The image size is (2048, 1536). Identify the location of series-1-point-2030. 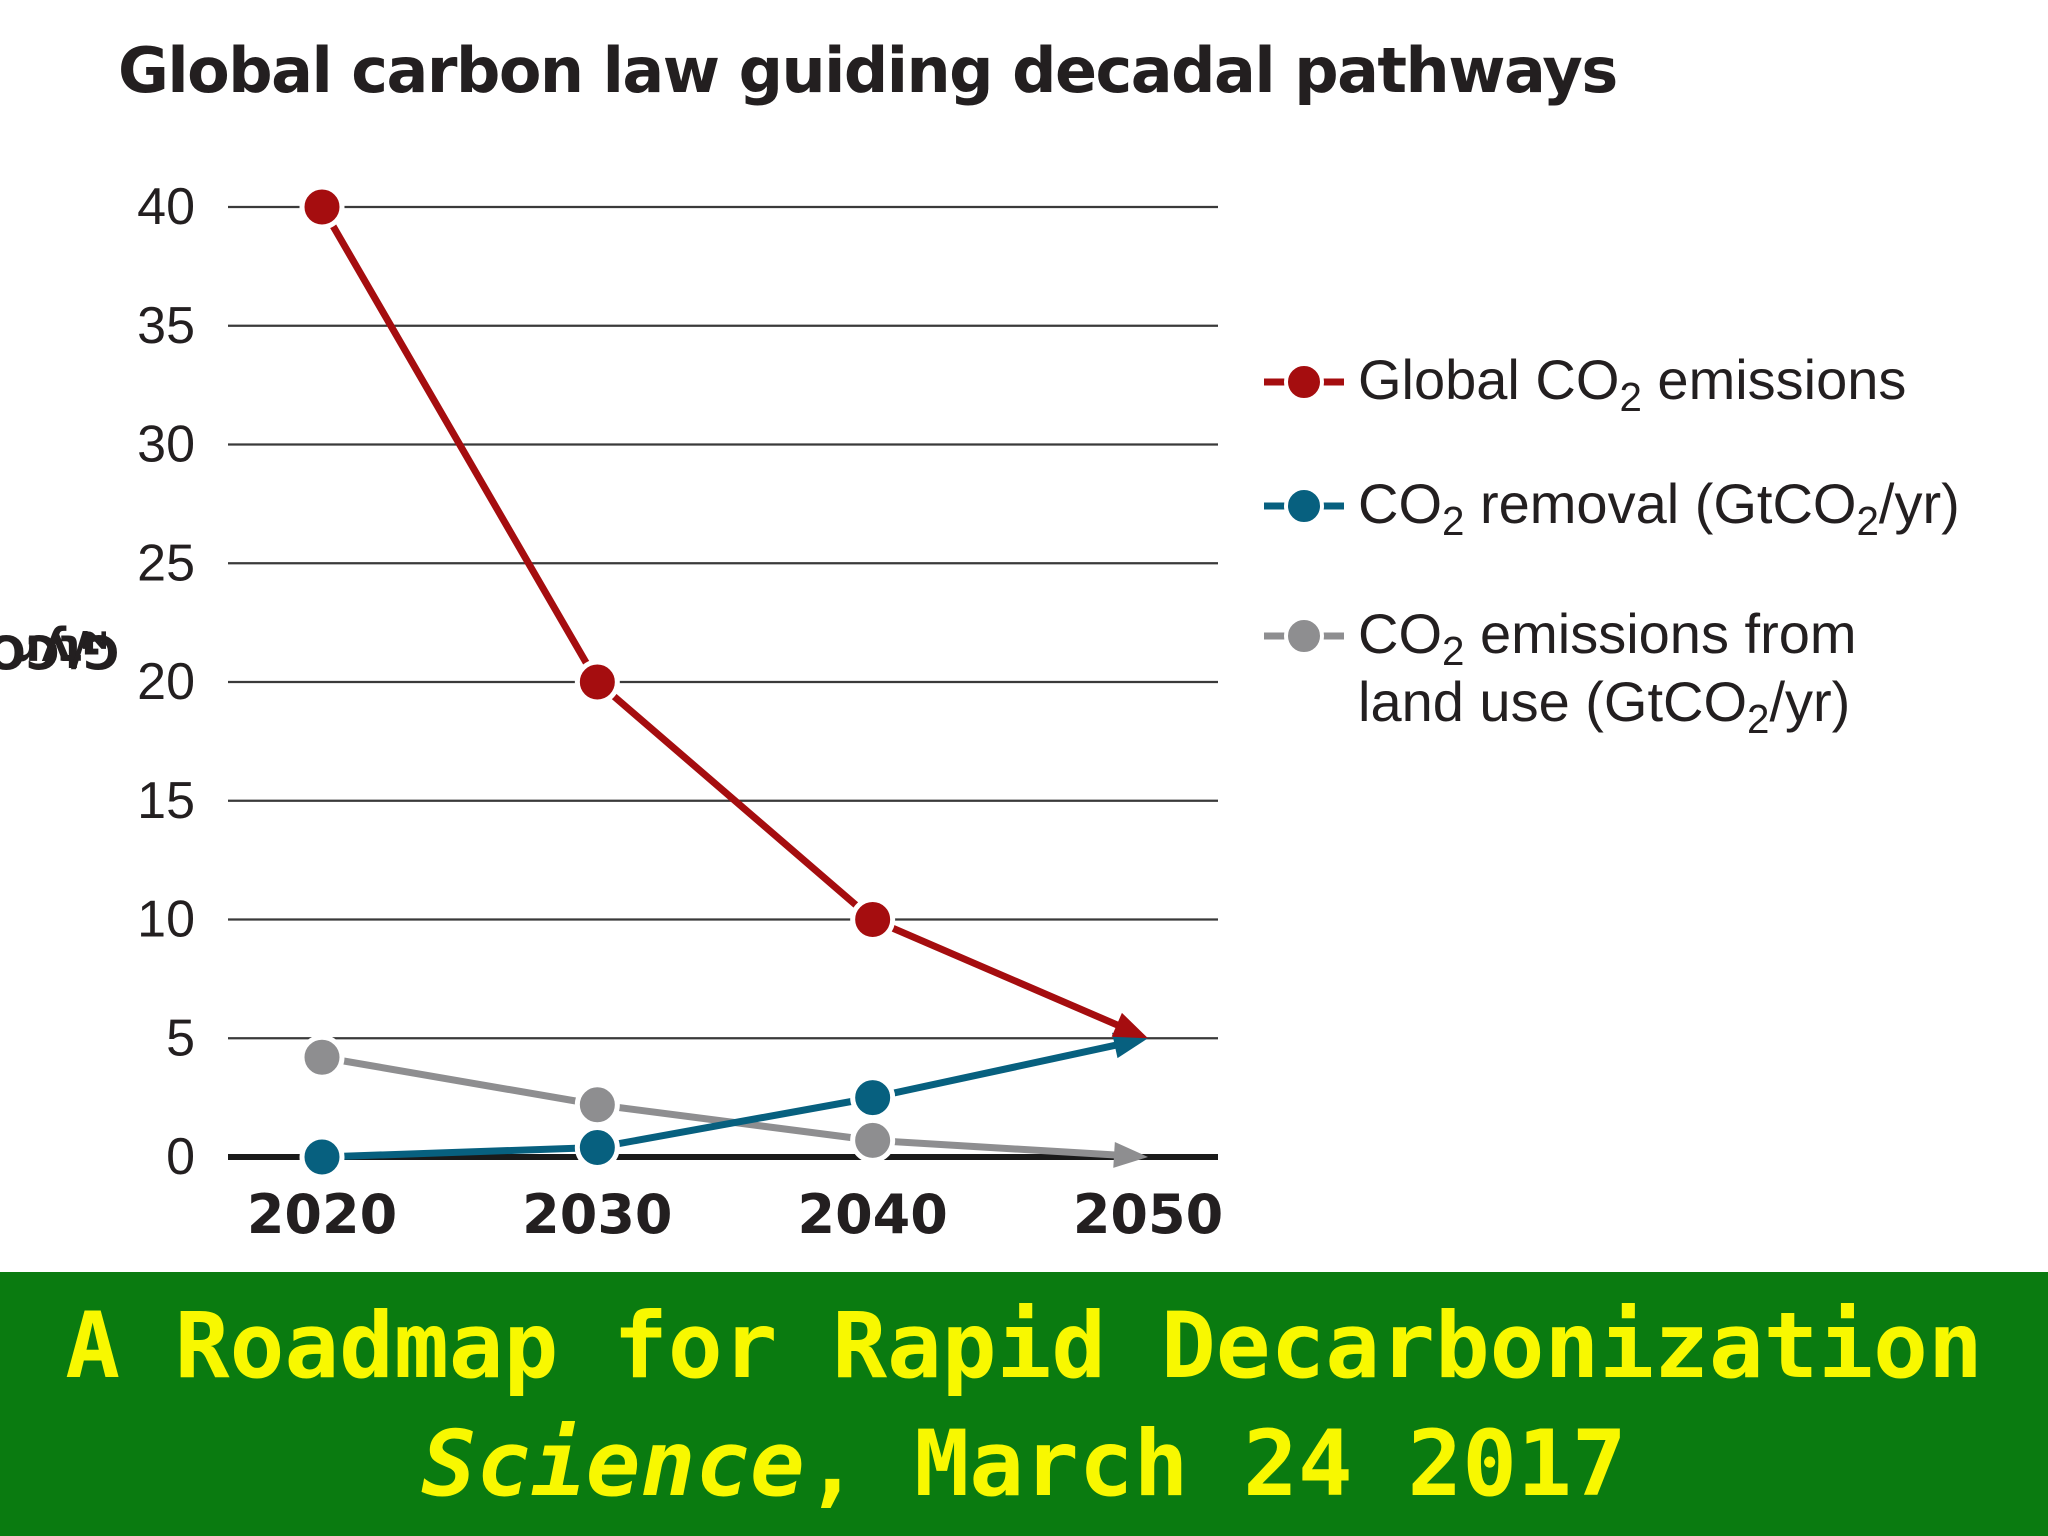
(597, 1147).